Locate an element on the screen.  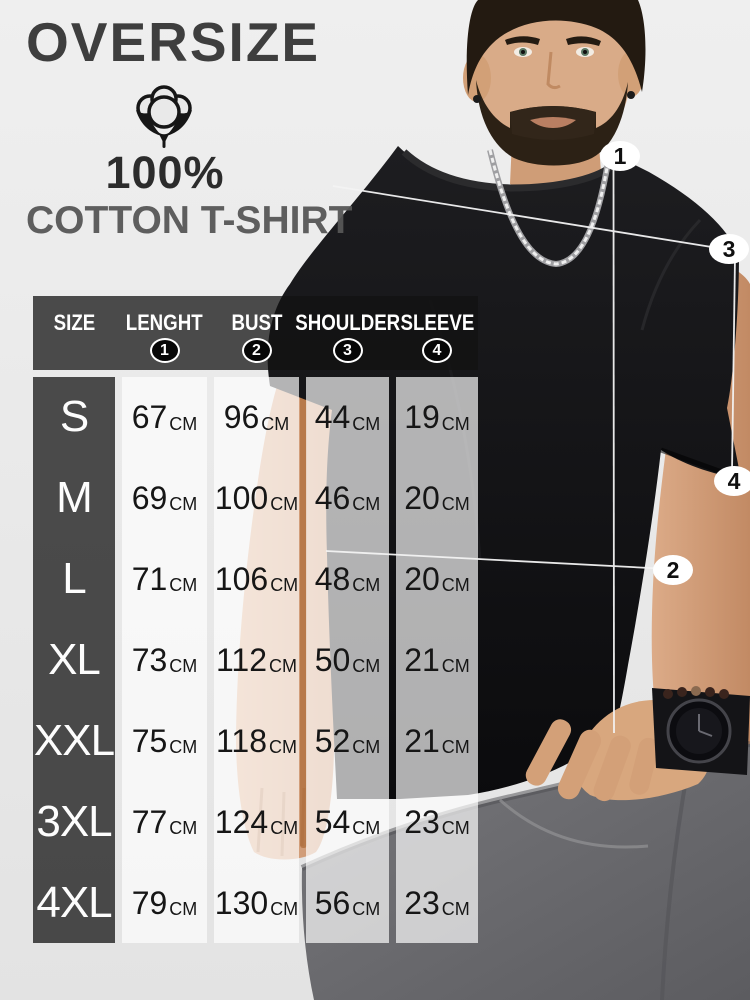
column-badge-2: 2 is located at coordinates (256, 350).